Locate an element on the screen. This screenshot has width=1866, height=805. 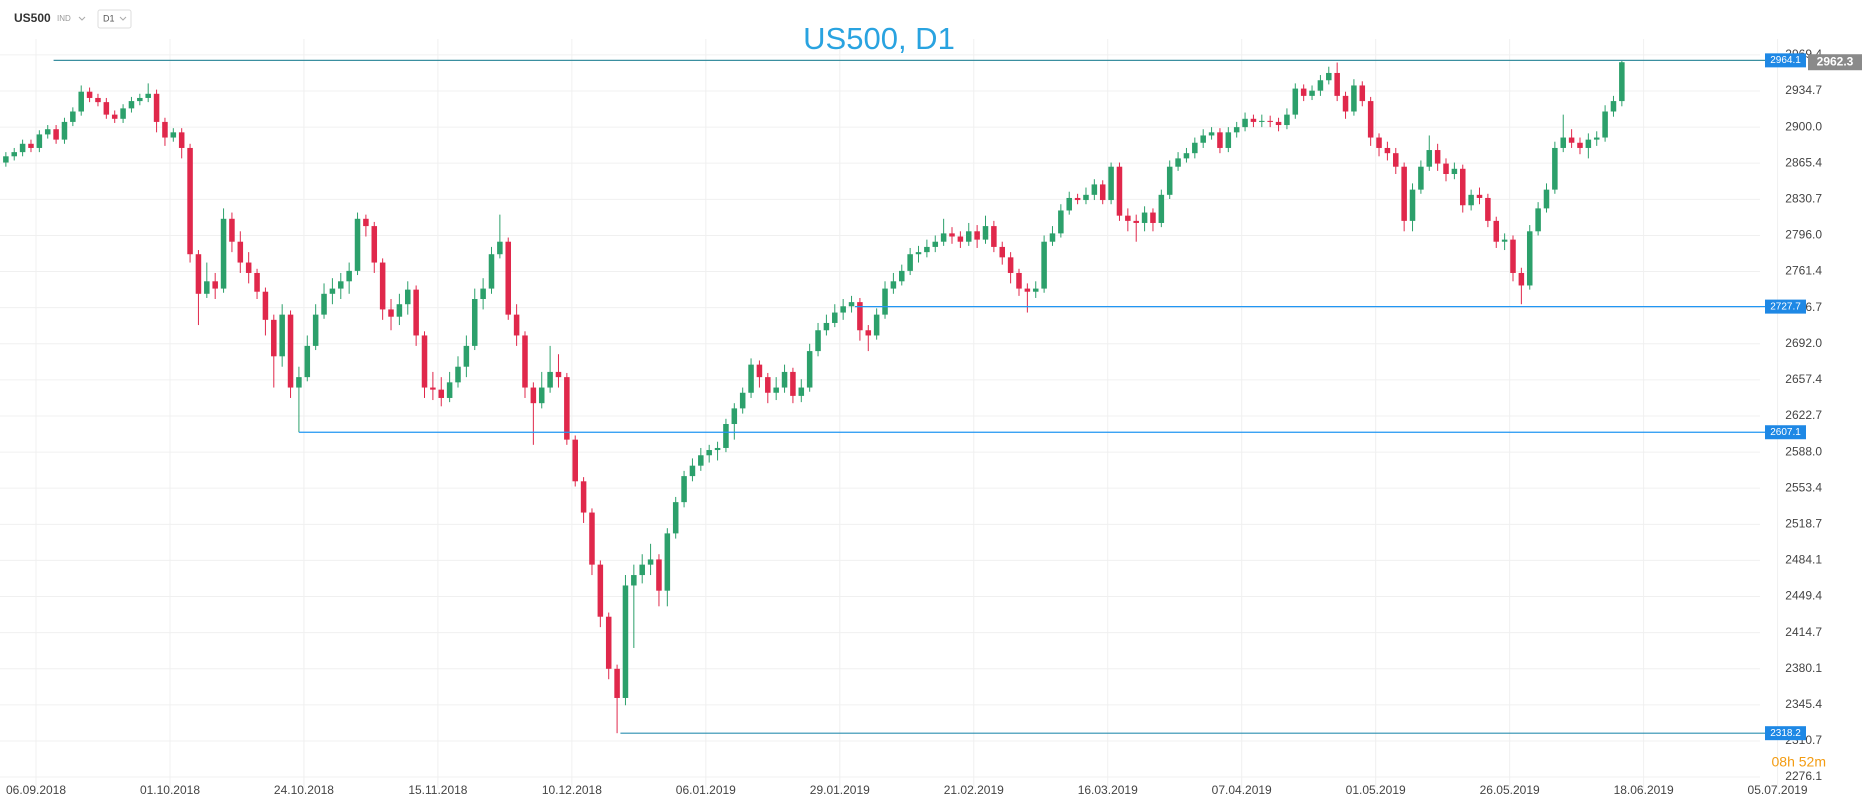
x-tick-label: 07.04.2019 is located at coordinates (1242, 790).